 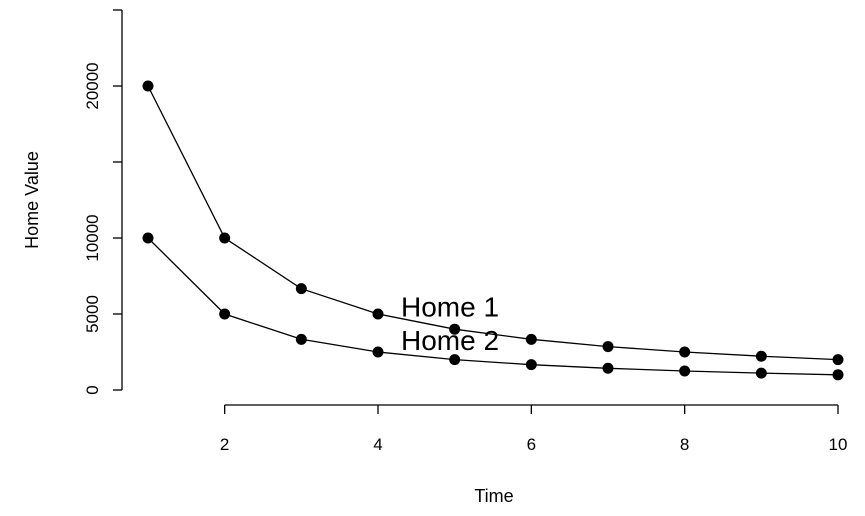 I want to click on y-axis-title: Home Value, so click(x=32, y=200).